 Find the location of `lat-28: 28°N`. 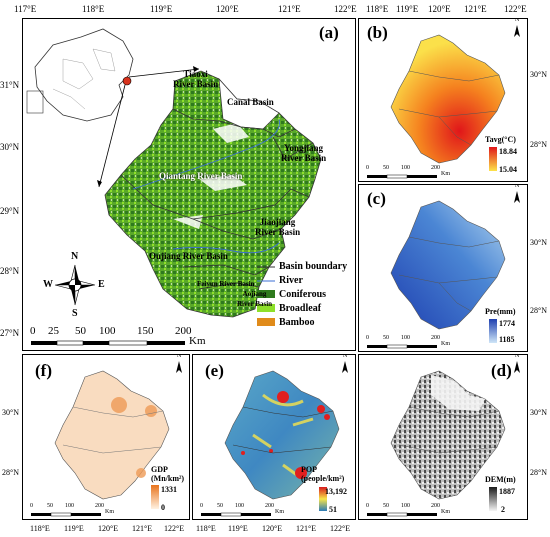

lat-28: 28°N is located at coordinates (10, 271).